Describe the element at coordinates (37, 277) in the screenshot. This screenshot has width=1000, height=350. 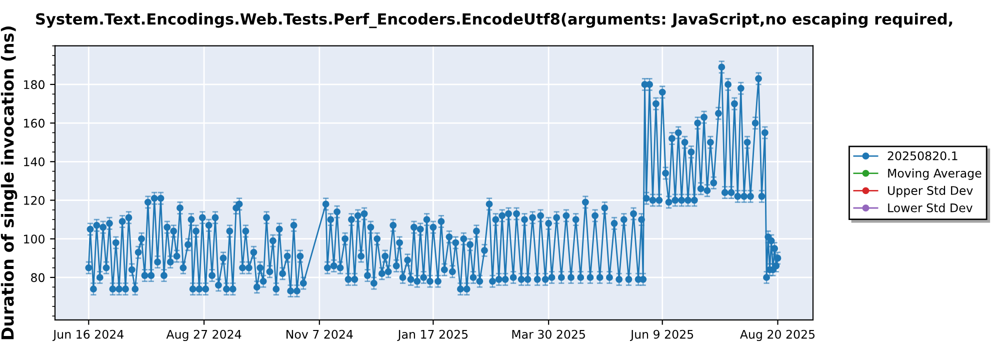
I see `y-tick-label: 80` at that location.